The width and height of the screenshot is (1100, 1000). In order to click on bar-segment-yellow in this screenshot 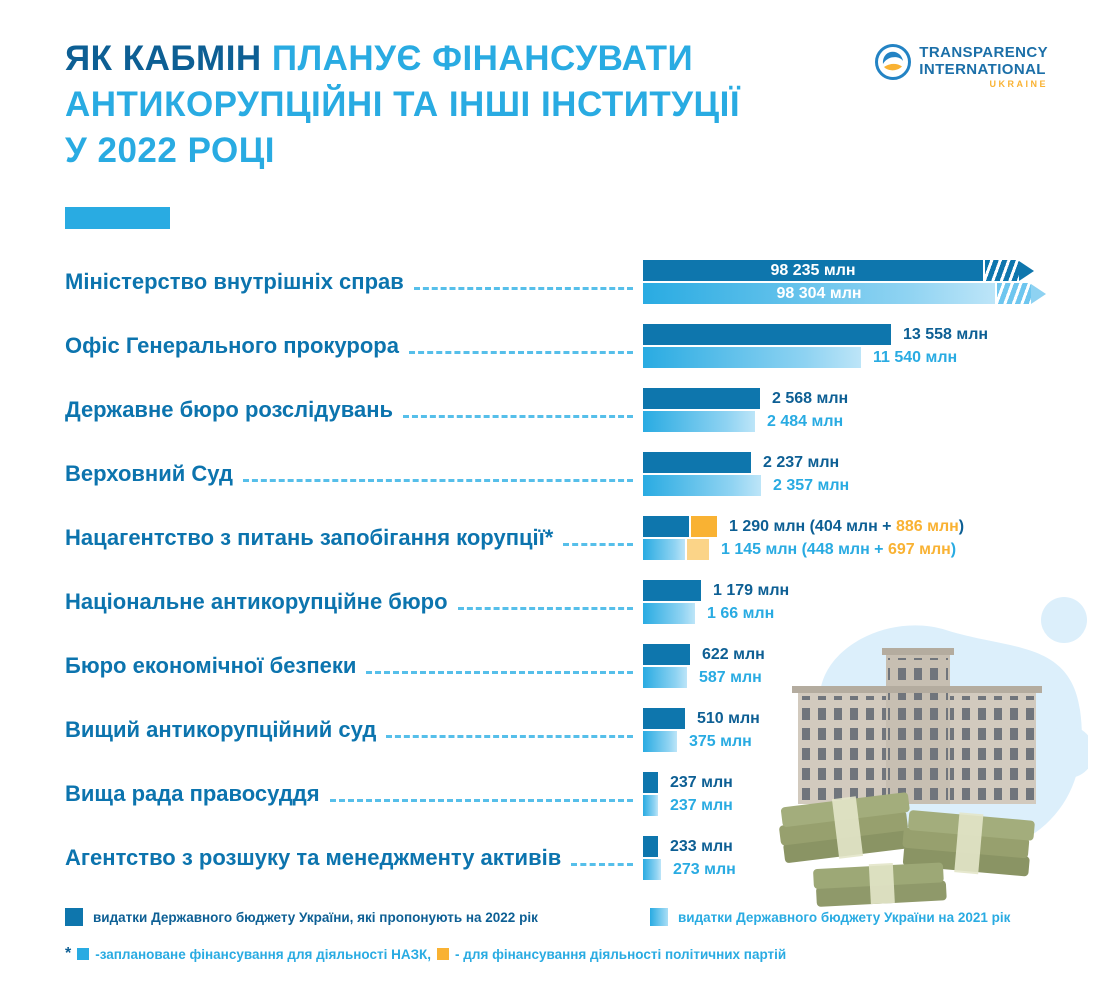, I will do `click(698, 549)`.